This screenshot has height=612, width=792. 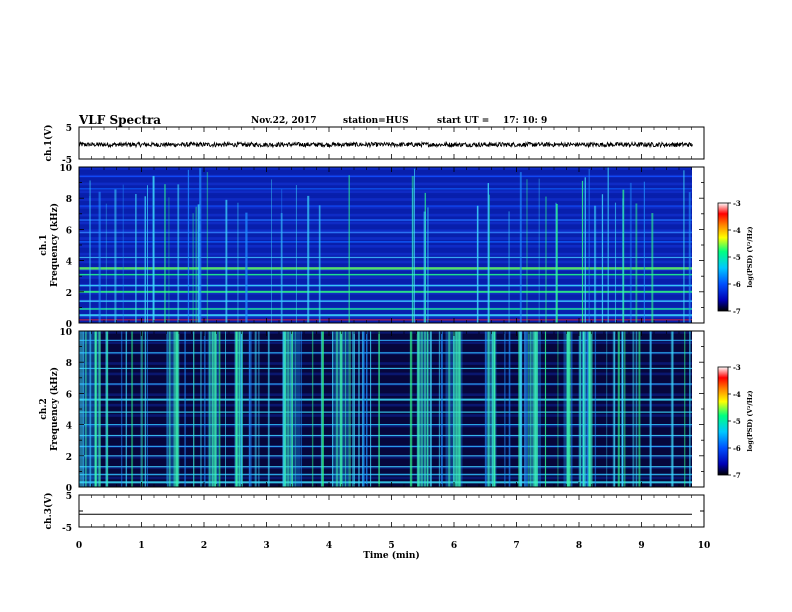 What do you see at coordinates (48, 143) in the screenshot?
I see `ch1-ylabel: ch.1(V)` at bounding box center [48, 143].